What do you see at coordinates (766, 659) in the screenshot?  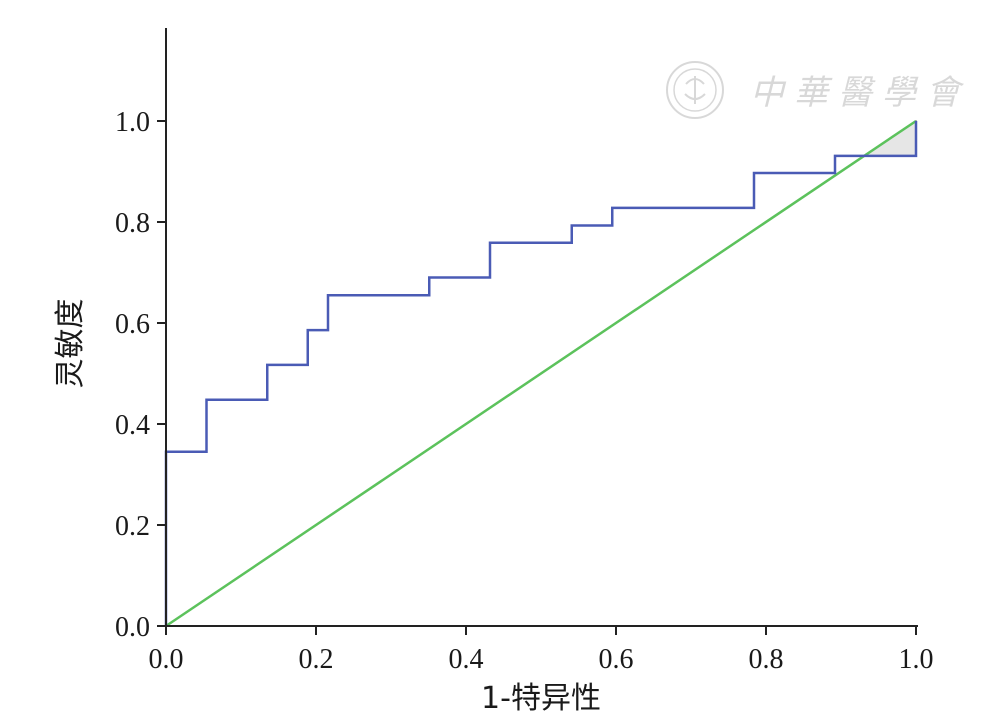 I see `x-tick-label: 0.8` at bounding box center [766, 659].